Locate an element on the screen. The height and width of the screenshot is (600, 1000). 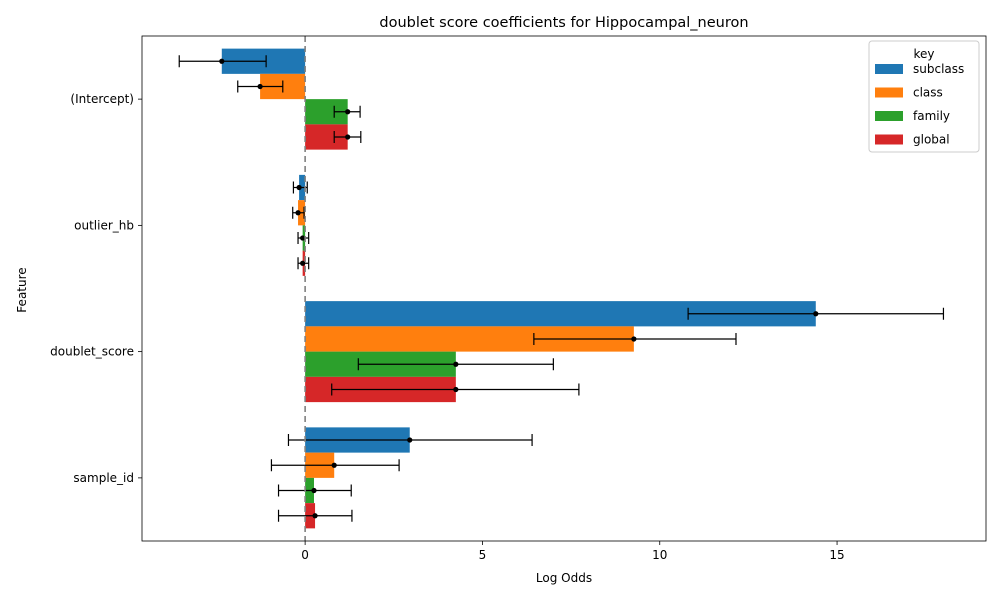
x-axis: 0 5 10 15 is located at coordinates (573, 551).